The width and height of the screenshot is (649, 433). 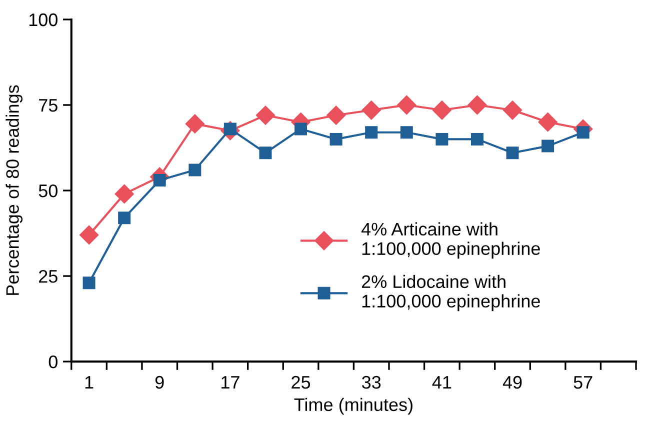 I want to click on y-tick-label: 75, so click(x=48, y=105).